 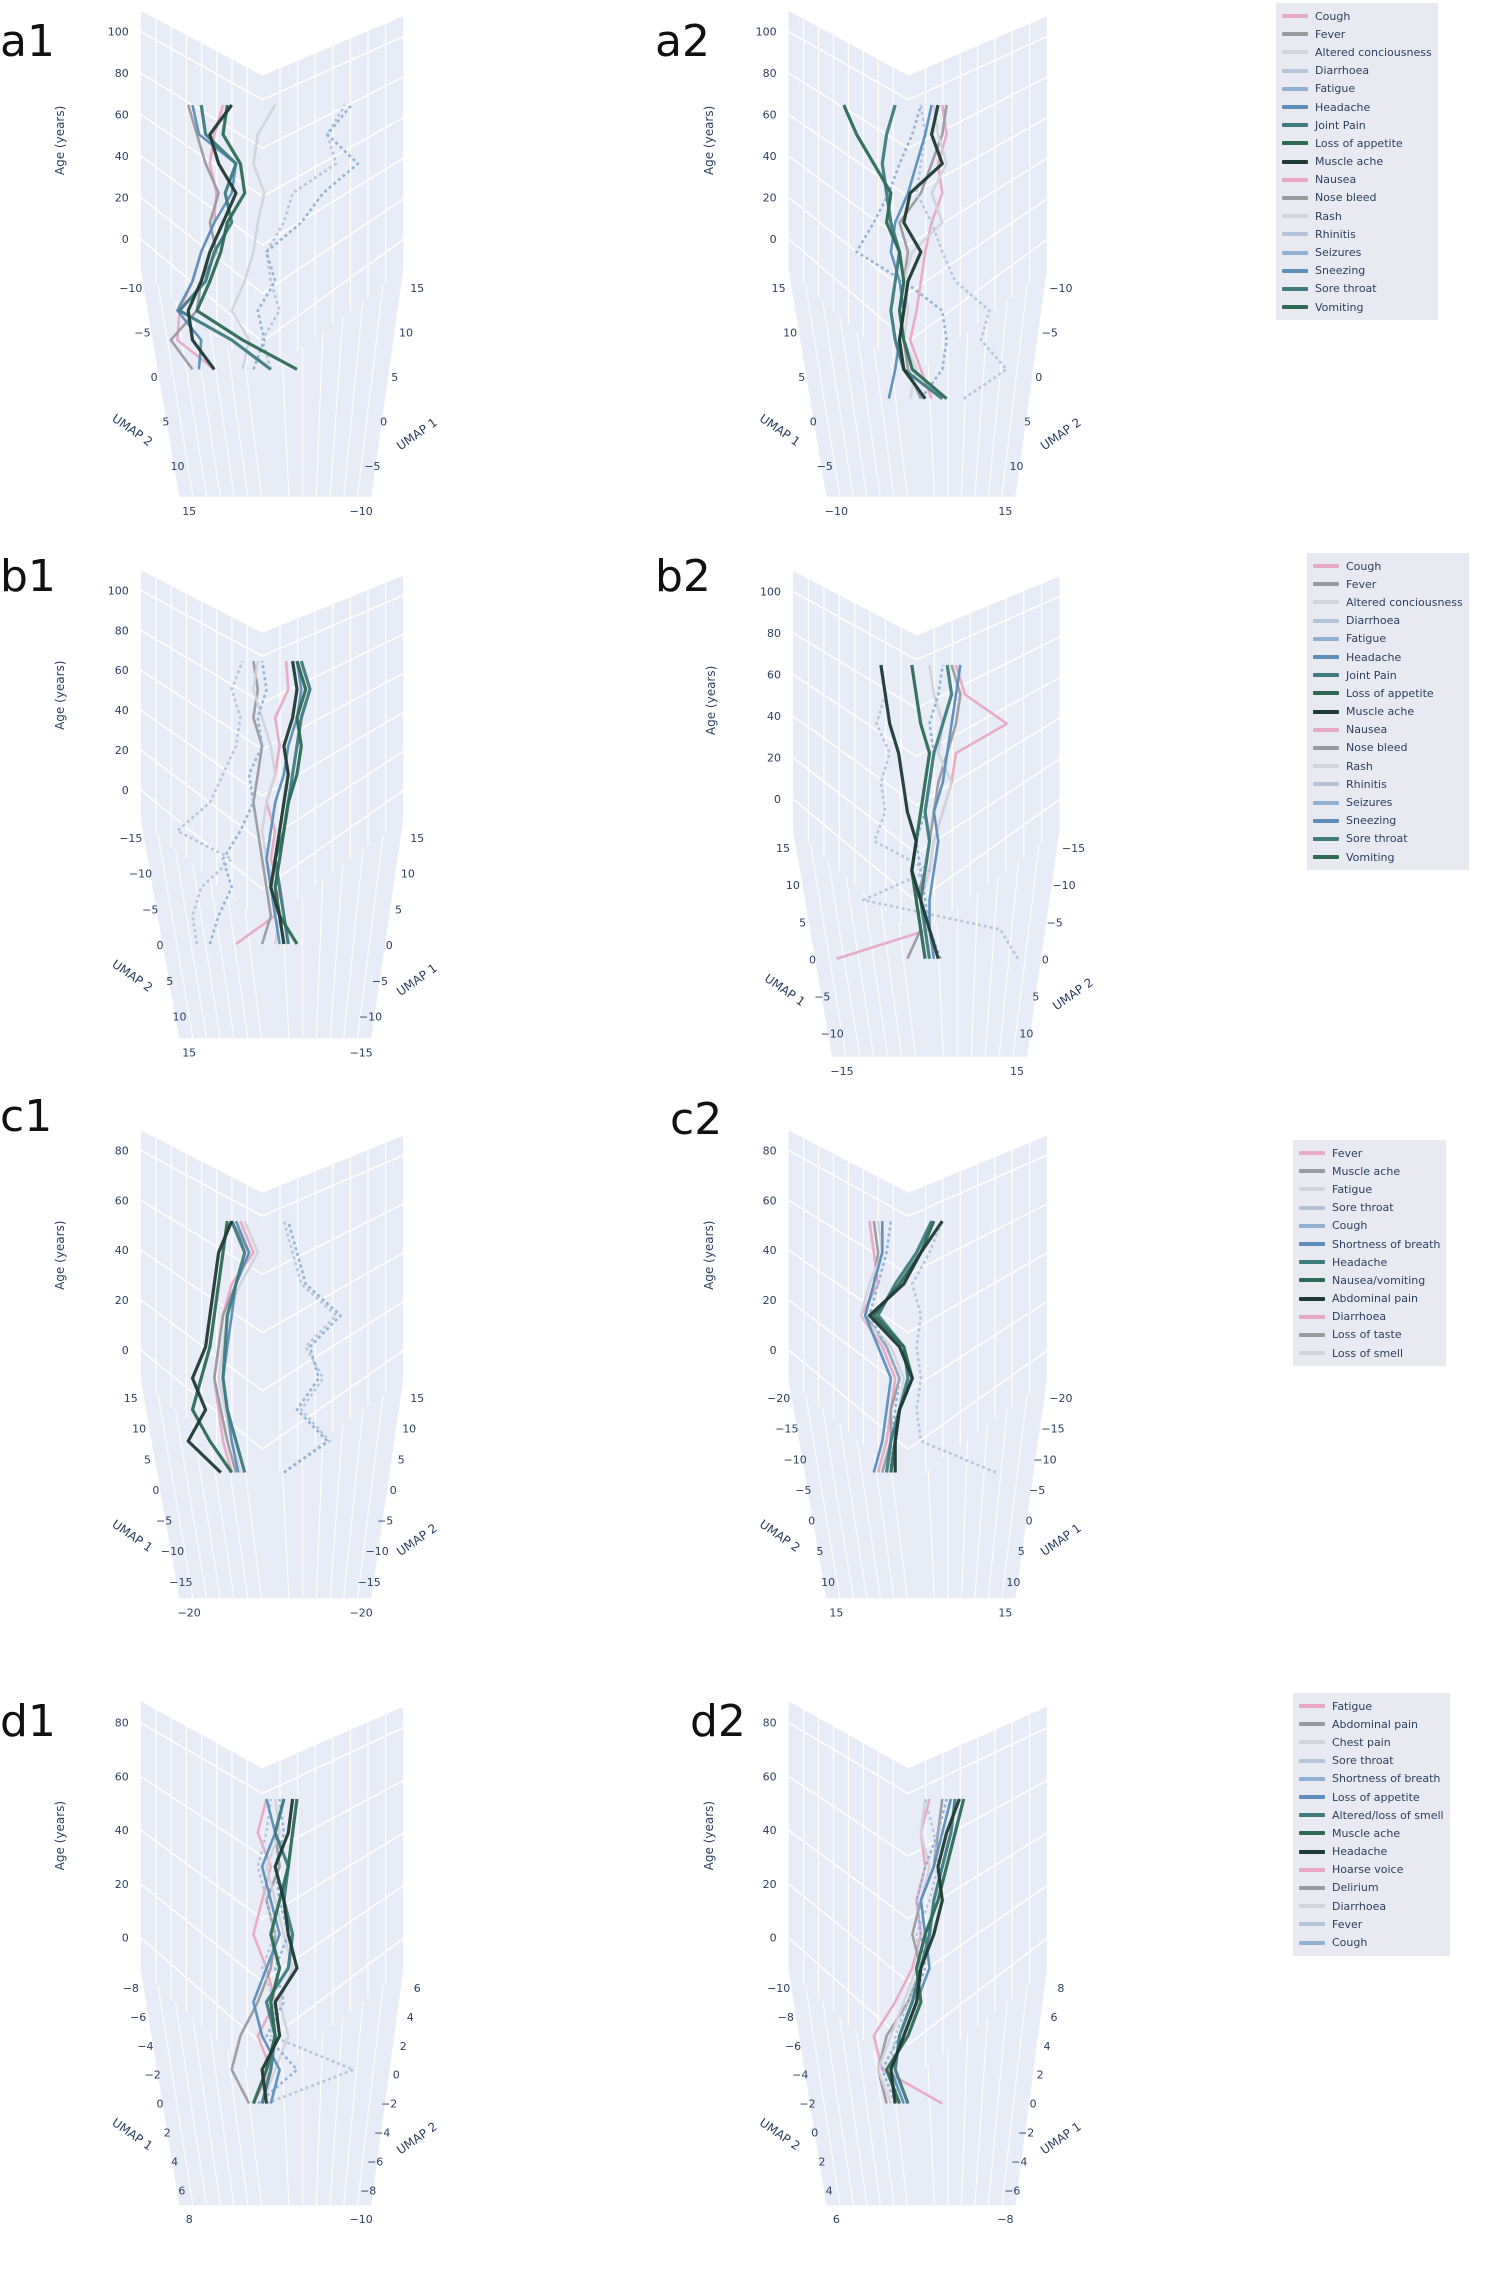 I want to click on axis-b-title: UMAP 1, so click(x=1061, y=1540).